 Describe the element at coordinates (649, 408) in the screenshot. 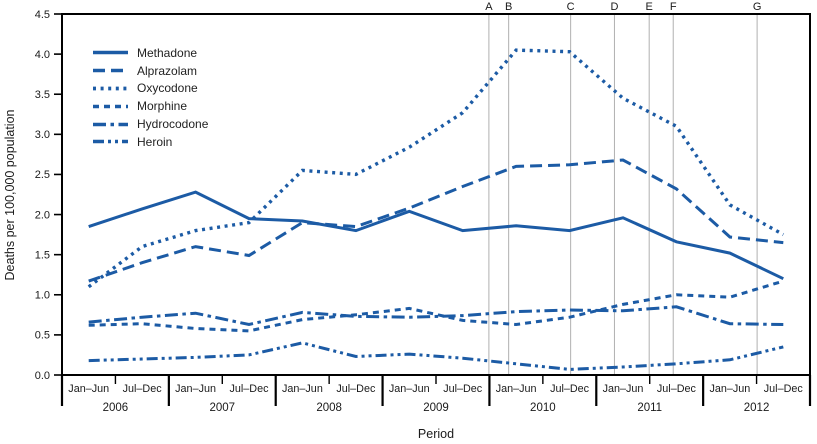

I see `year-label: 2011` at that location.